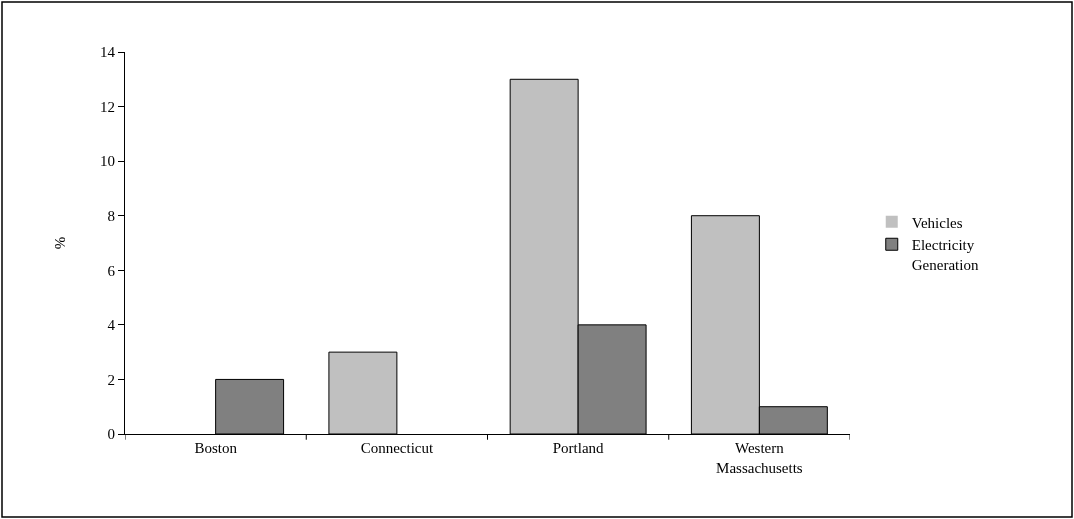 The width and height of the screenshot is (1074, 519). Describe the element at coordinates (397, 448) in the screenshot. I see `x-tick-label: Connecticut` at that location.